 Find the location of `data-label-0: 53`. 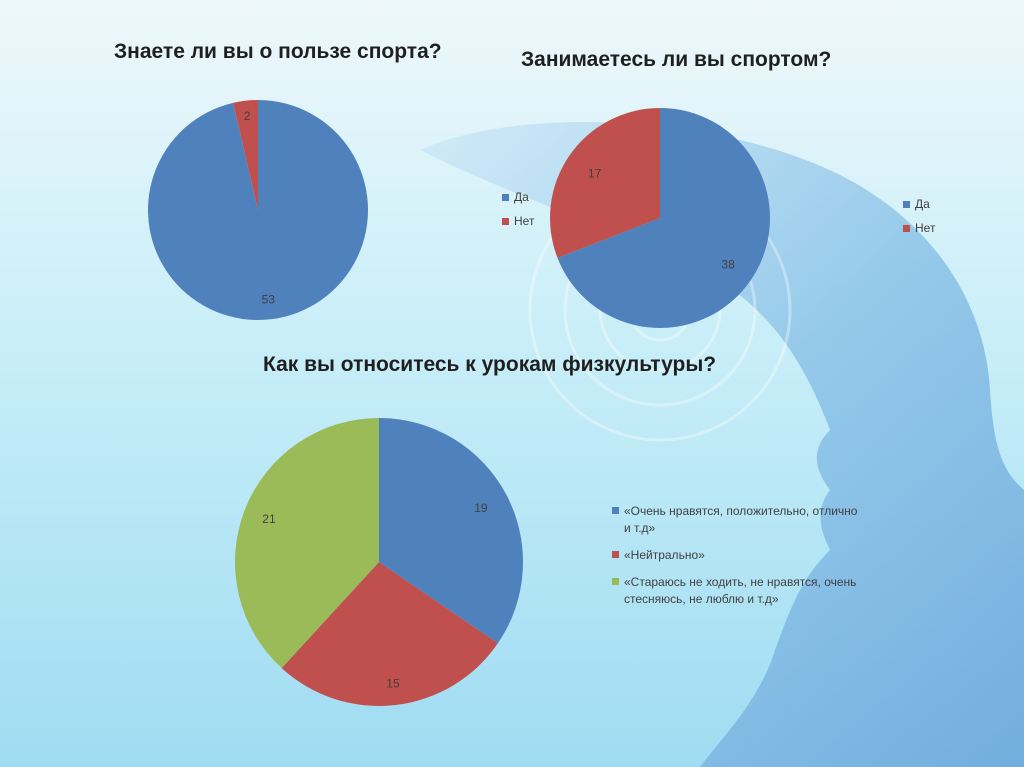

data-label-0: 53 is located at coordinates (269, 300).